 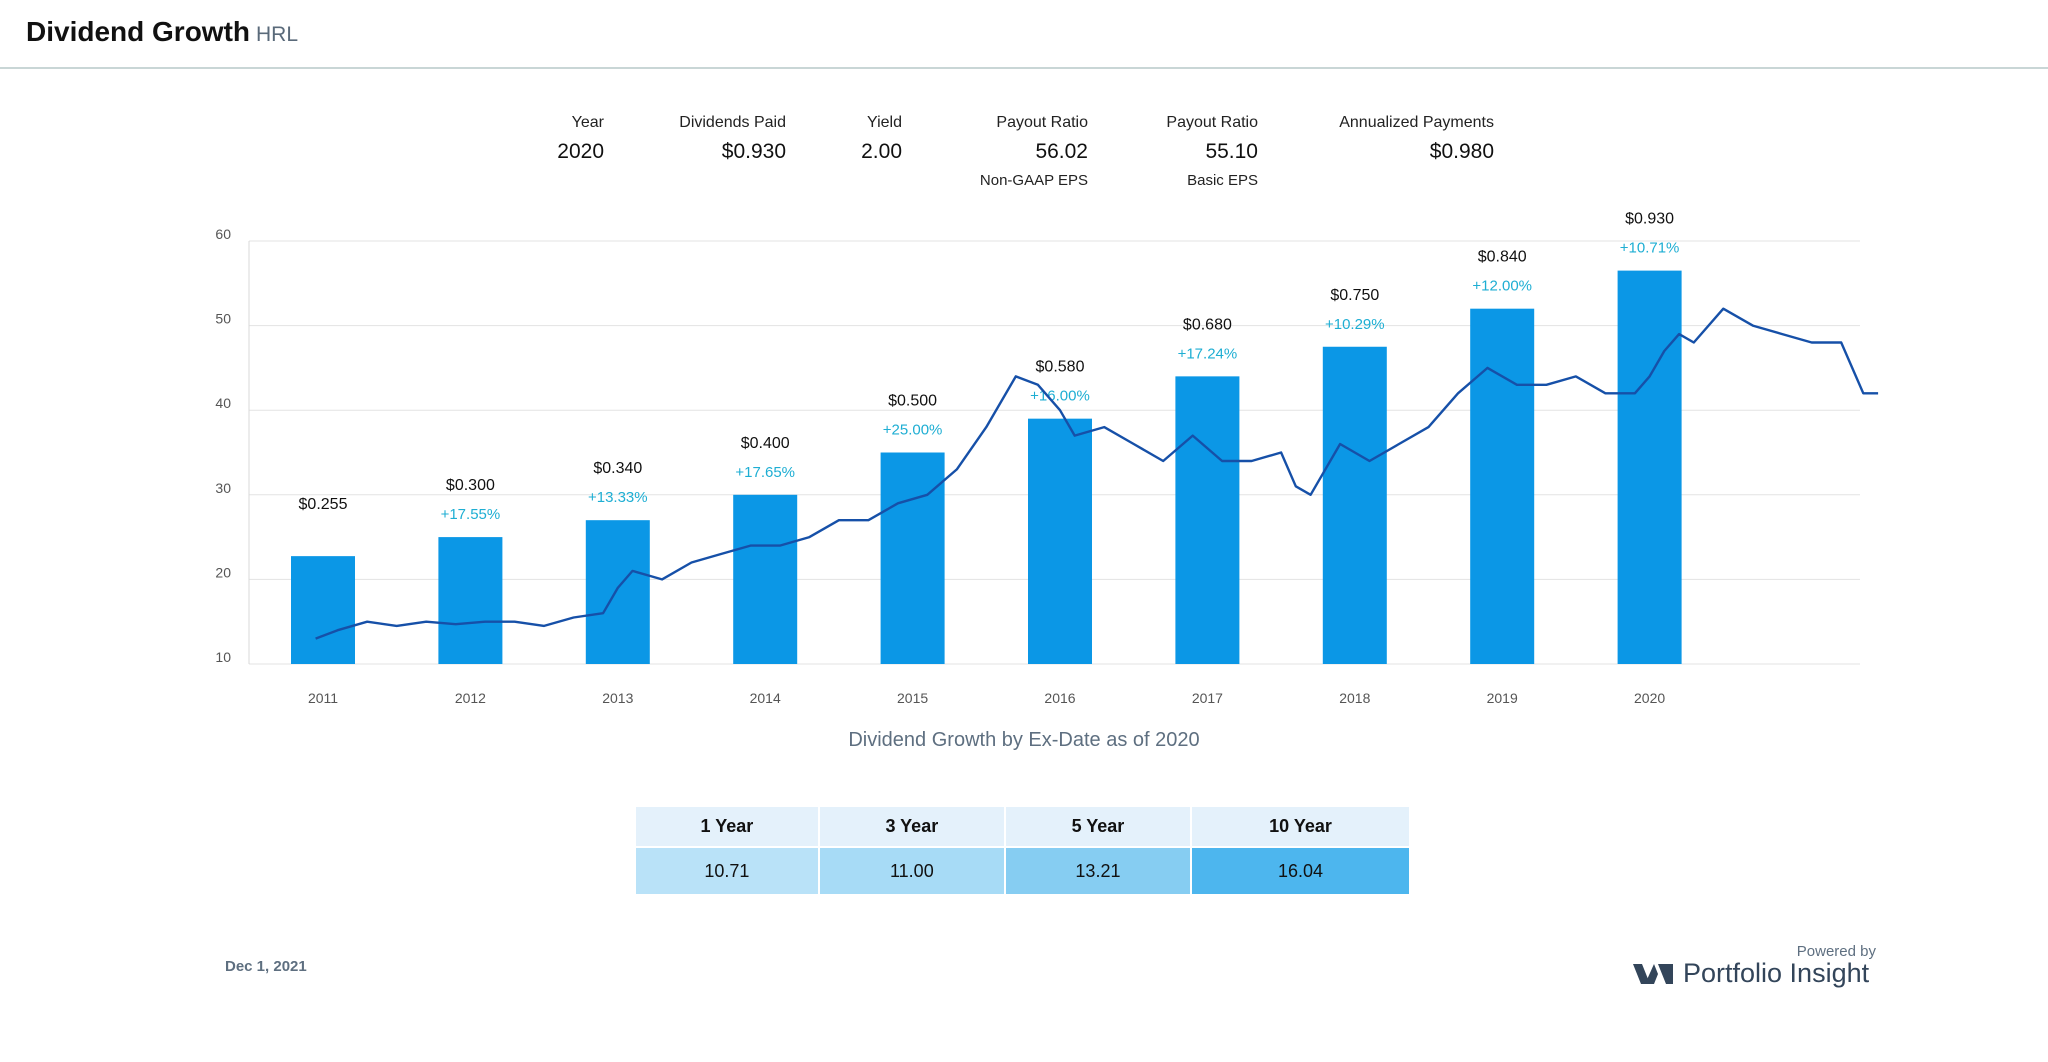 What do you see at coordinates (765, 443) in the screenshot?
I see `bar-value-label: $0.400` at bounding box center [765, 443].